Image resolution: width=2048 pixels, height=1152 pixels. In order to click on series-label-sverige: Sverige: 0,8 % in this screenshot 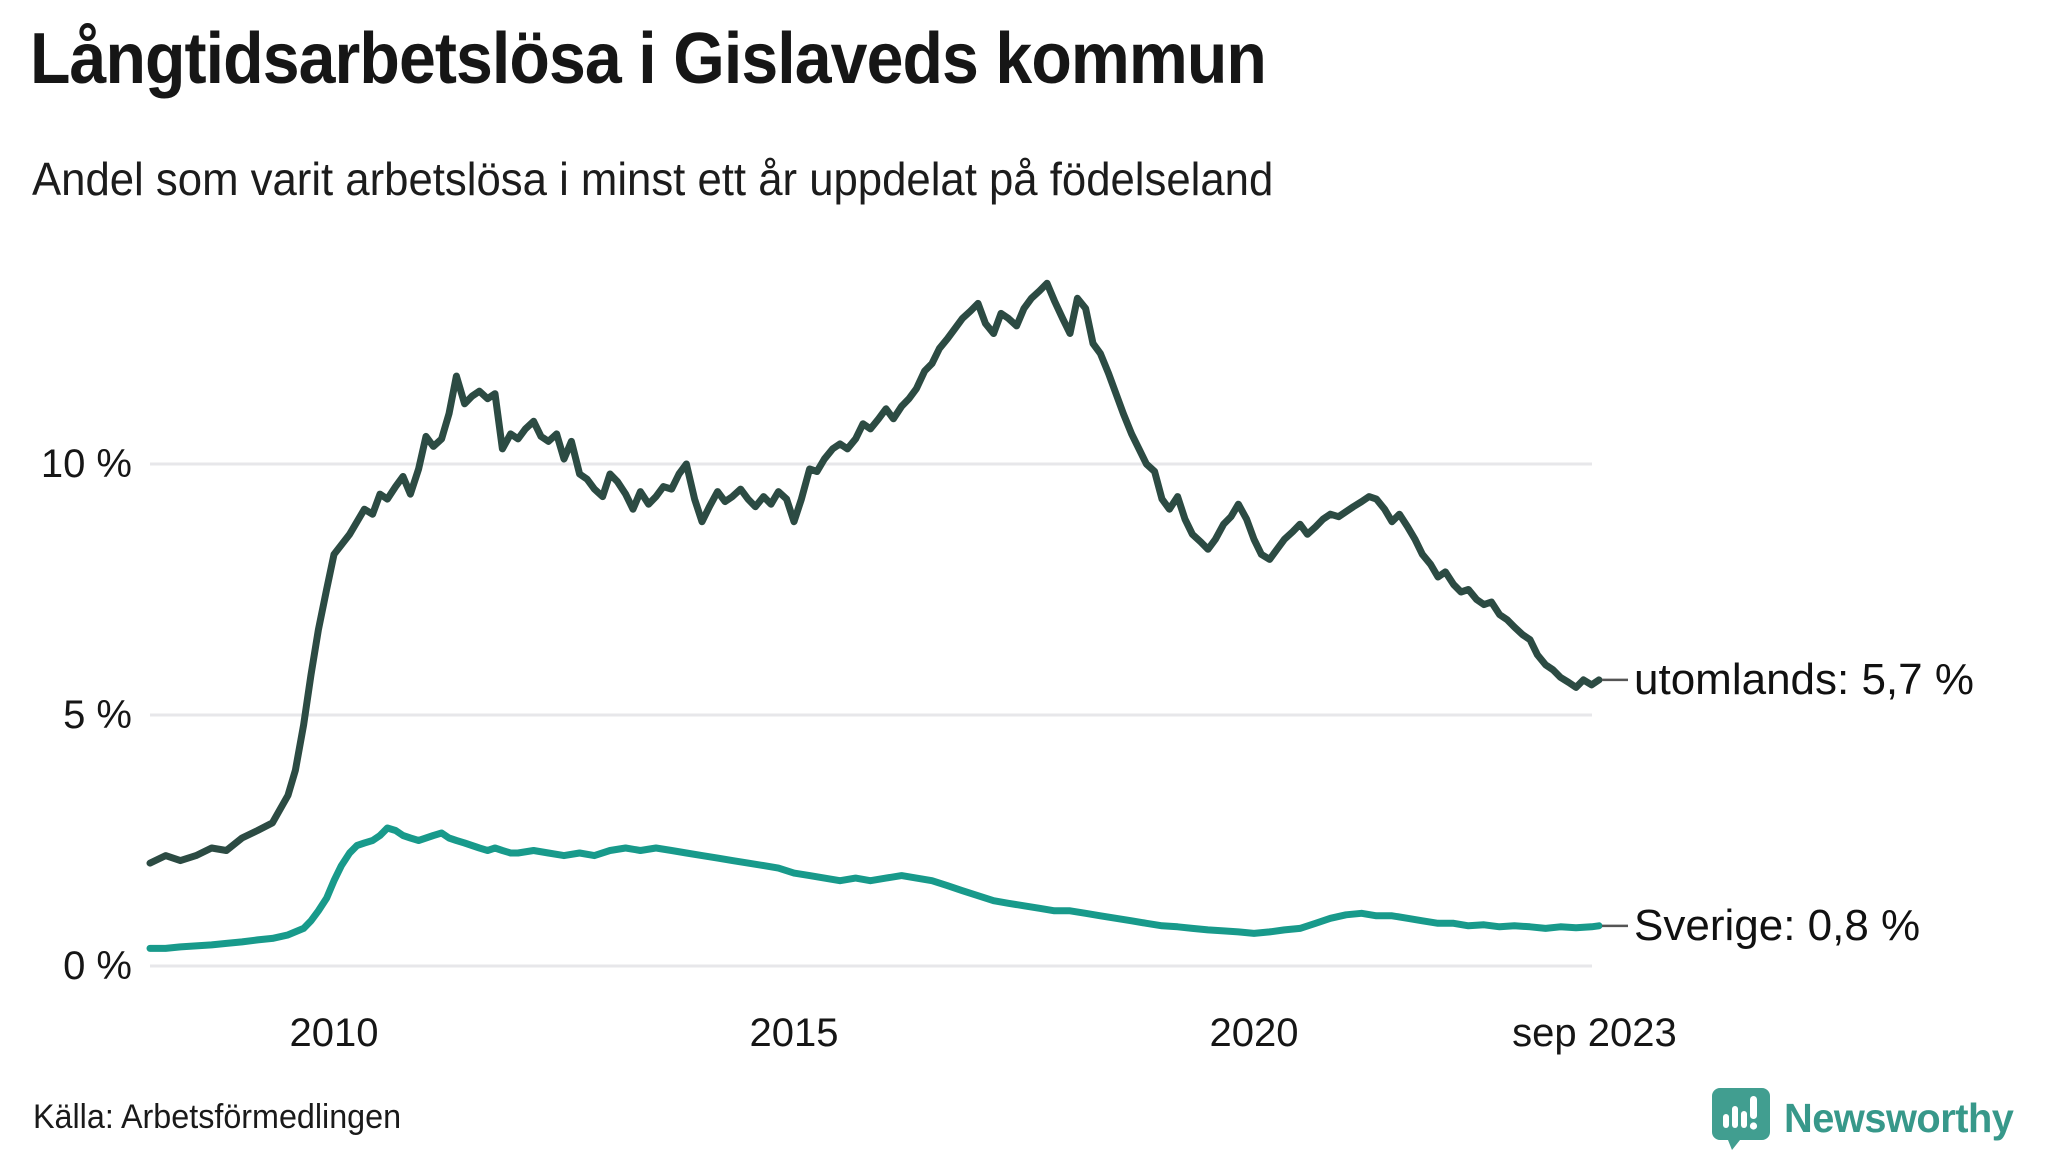, I will do `click(1777, 925)`.